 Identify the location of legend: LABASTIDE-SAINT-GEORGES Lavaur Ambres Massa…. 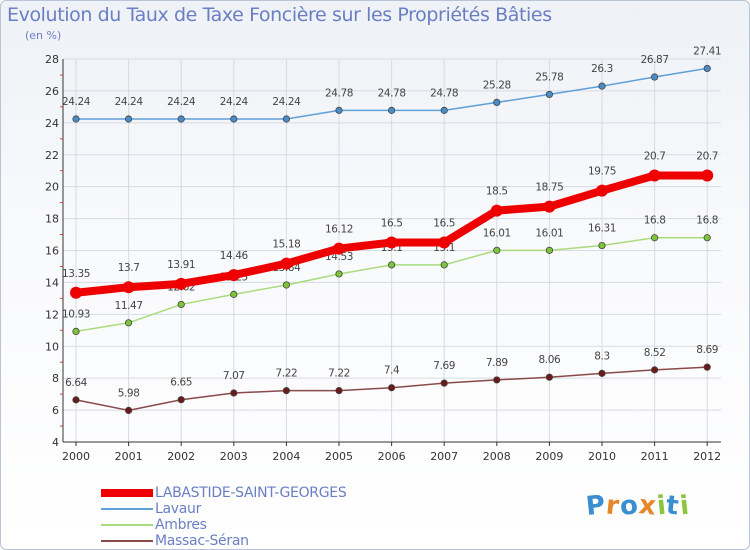
(224, 517).